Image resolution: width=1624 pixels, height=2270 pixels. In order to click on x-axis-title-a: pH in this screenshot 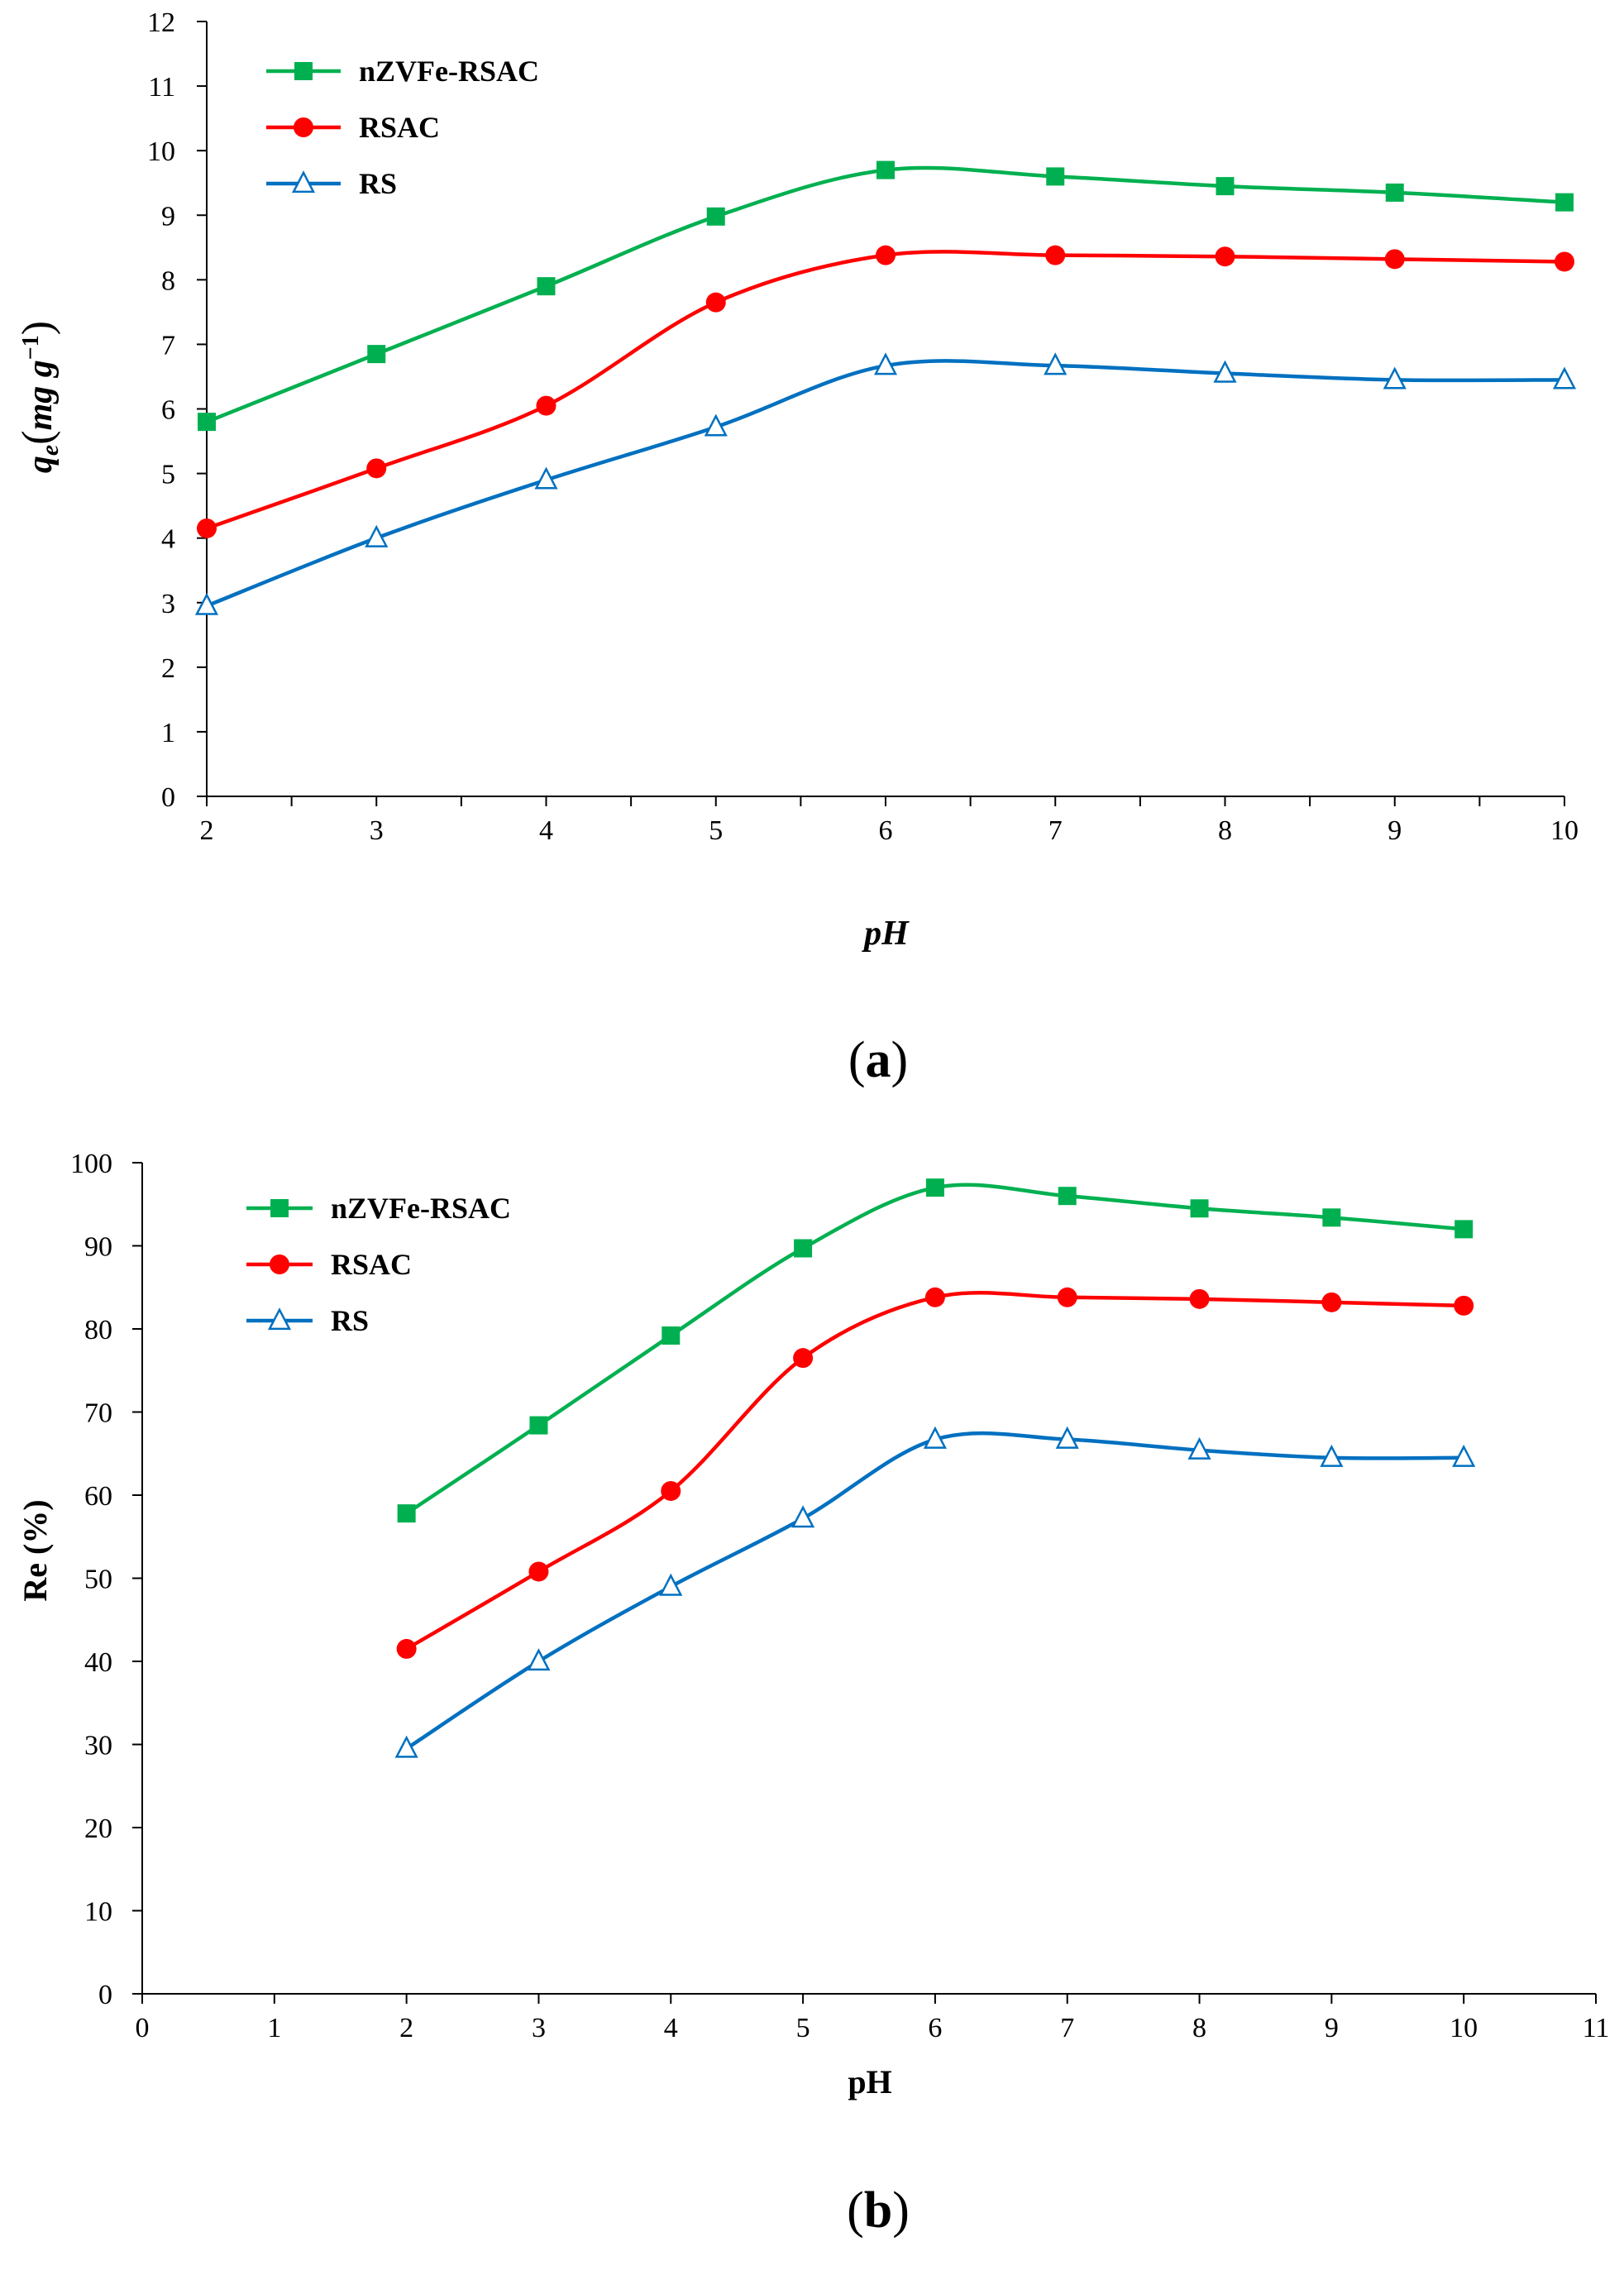, I will do `click(886, 934)`.